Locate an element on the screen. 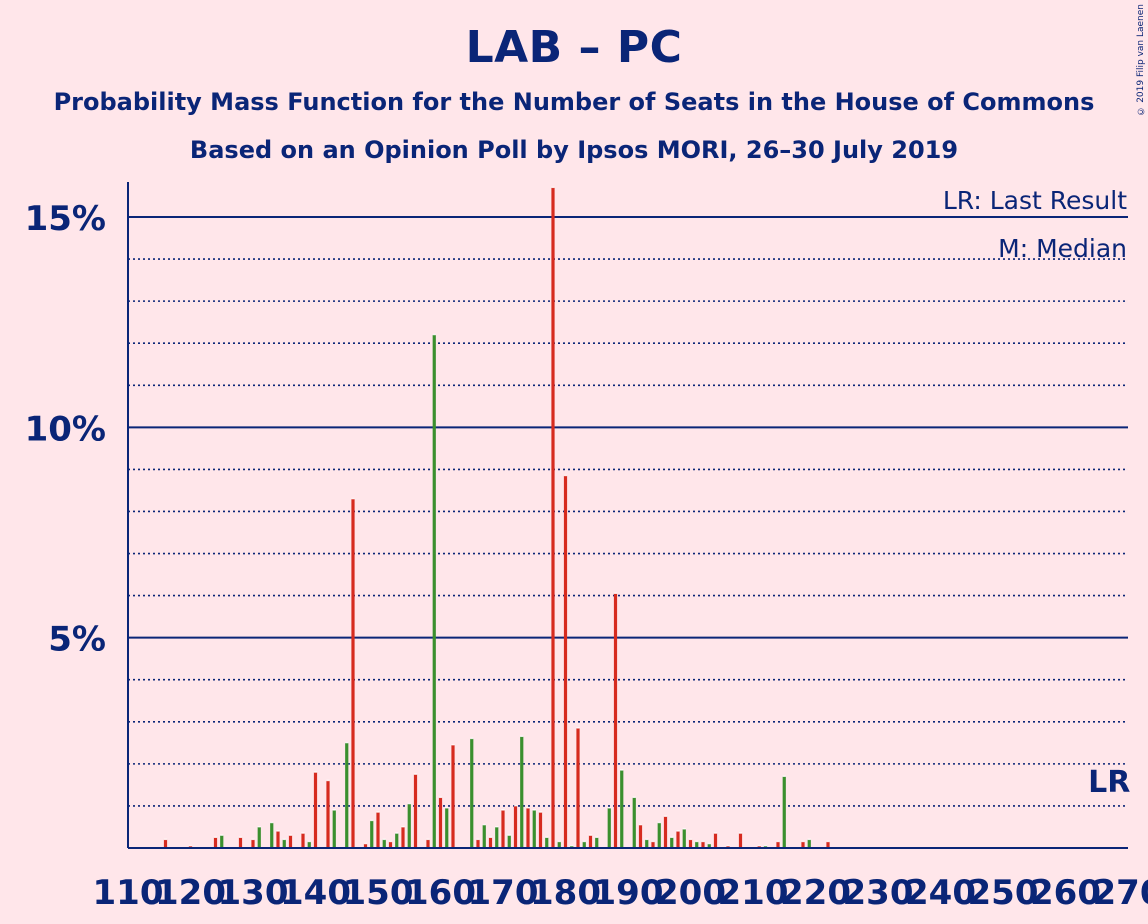 The image size is (1148, 924). legend-entry: LR: Last Result is located at coordinates (1035, 200).